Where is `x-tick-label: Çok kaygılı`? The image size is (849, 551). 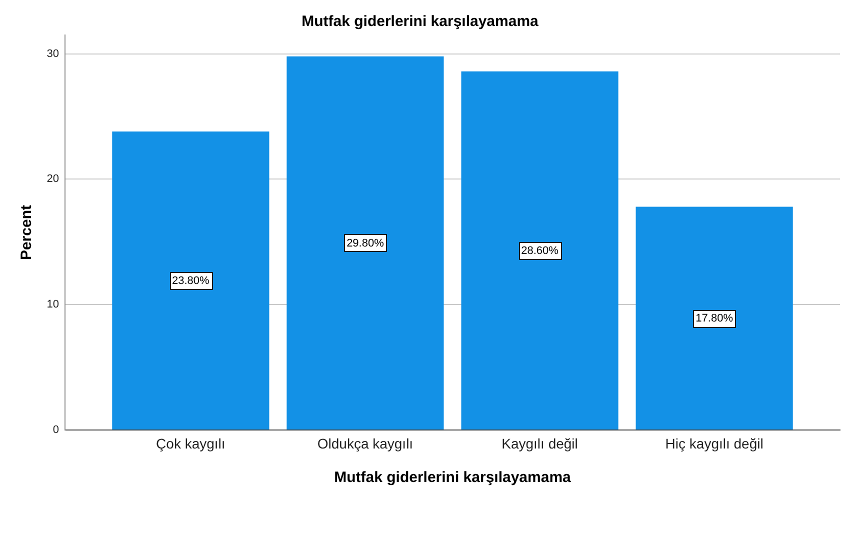
x-tick-label: Çok kaygılı is located at coordinates (191, 443).